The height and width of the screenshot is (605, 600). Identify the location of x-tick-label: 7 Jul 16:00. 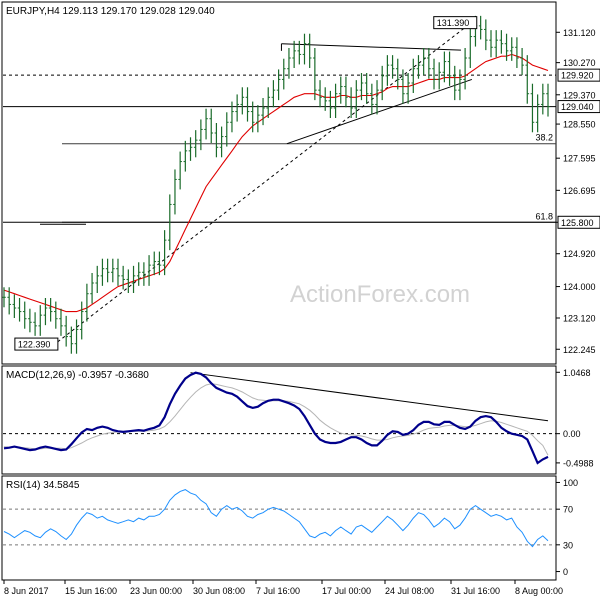
(278, 591).